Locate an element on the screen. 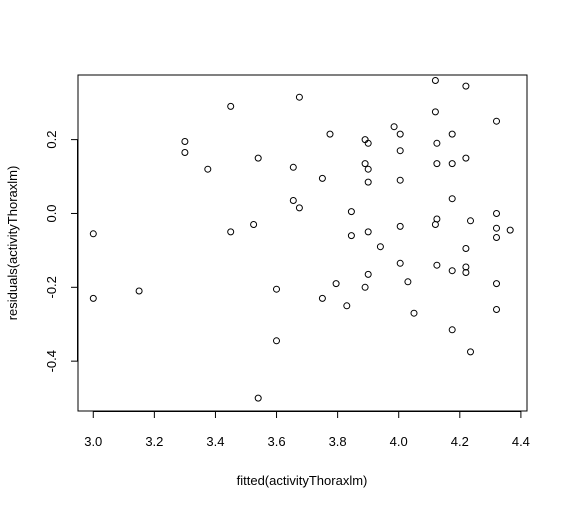  x-tick-label: 3.4 is located at coordinates (215, 441).